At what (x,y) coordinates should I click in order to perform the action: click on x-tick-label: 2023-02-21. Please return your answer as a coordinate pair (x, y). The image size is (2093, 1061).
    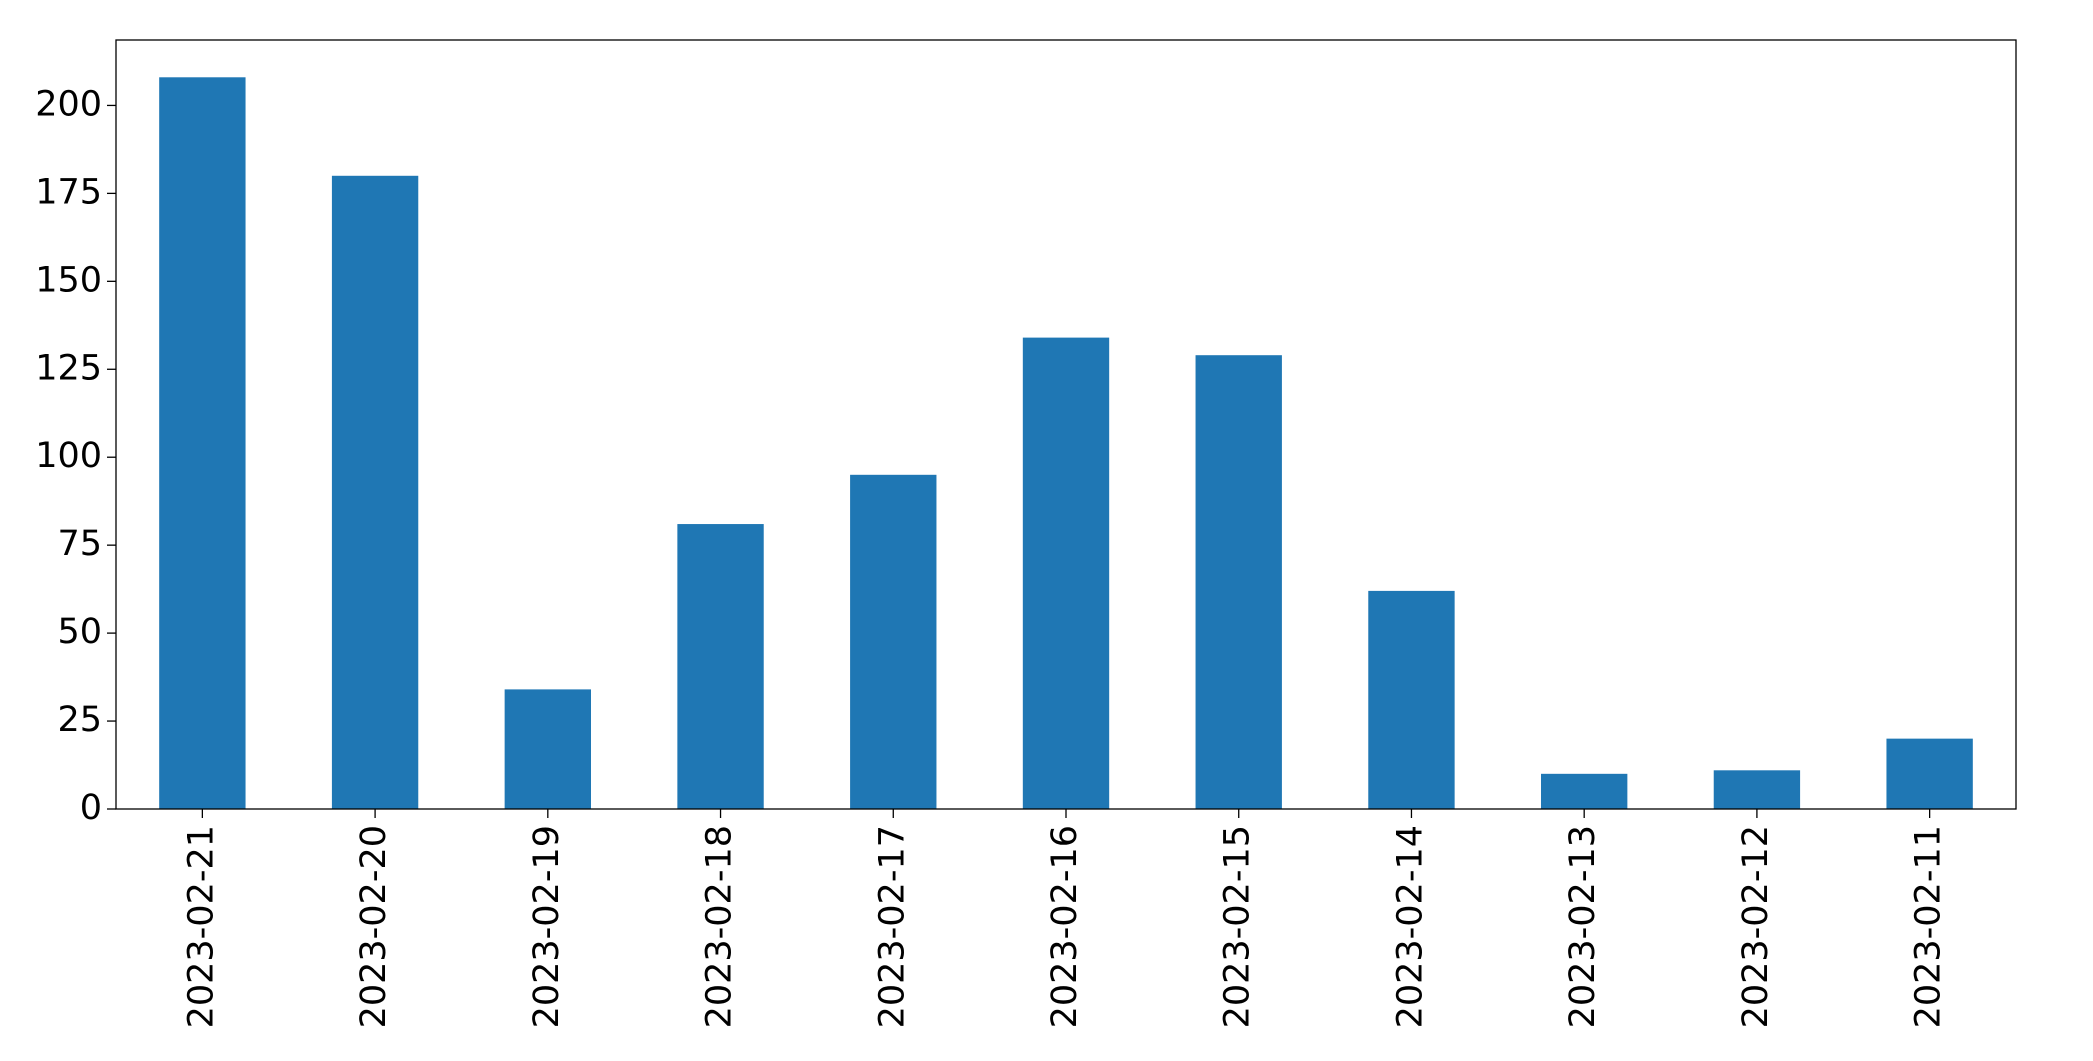
    Looking at the image, I should click on (201, 926).